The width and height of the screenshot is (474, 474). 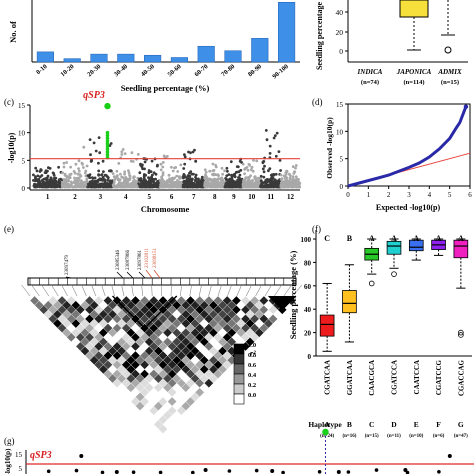 I want to click on panel-b-n-japonica: (n=114), so click(x=413, y=82).